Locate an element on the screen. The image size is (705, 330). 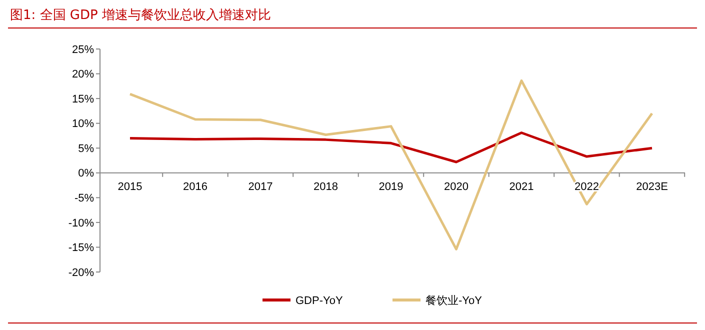
x-tick-label: 2020 is located at coordinates (456, 186).